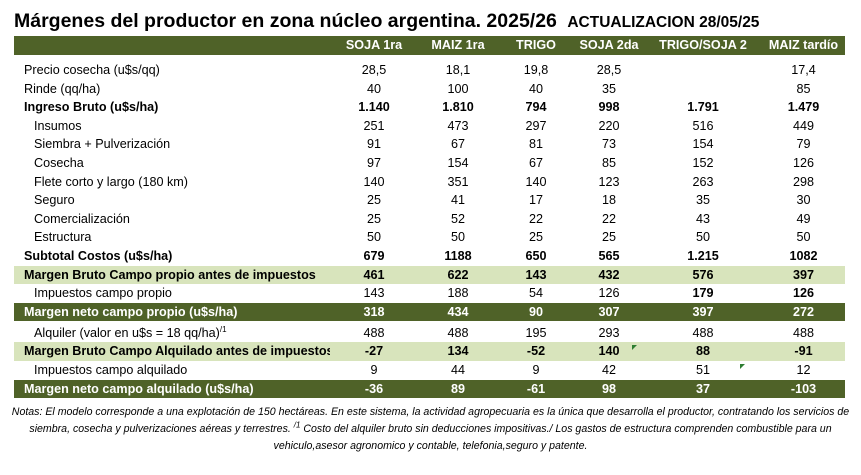 This screenshot has height=475, width=861. What do you see at coordinates (703, 293) in the screenshot?
I see `cell: 179` at bounding box center [703, 293].